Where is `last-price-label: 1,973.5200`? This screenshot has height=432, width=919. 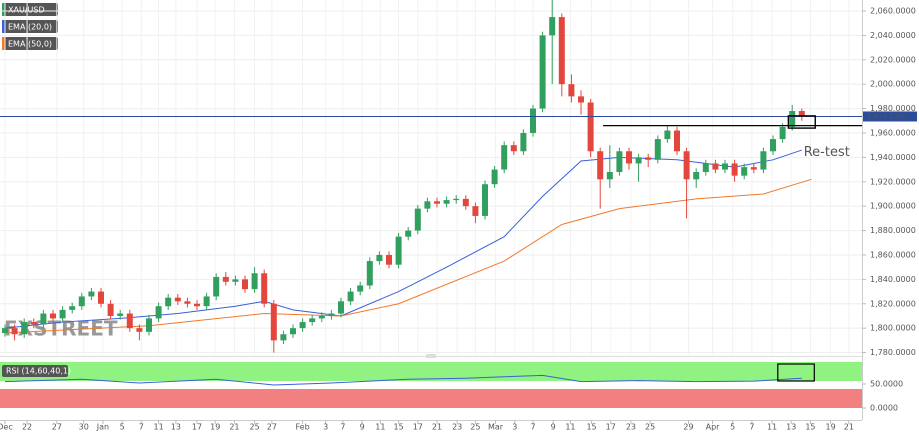
last-price-label: 1,973.5200 is located at coordinates (887, 116).